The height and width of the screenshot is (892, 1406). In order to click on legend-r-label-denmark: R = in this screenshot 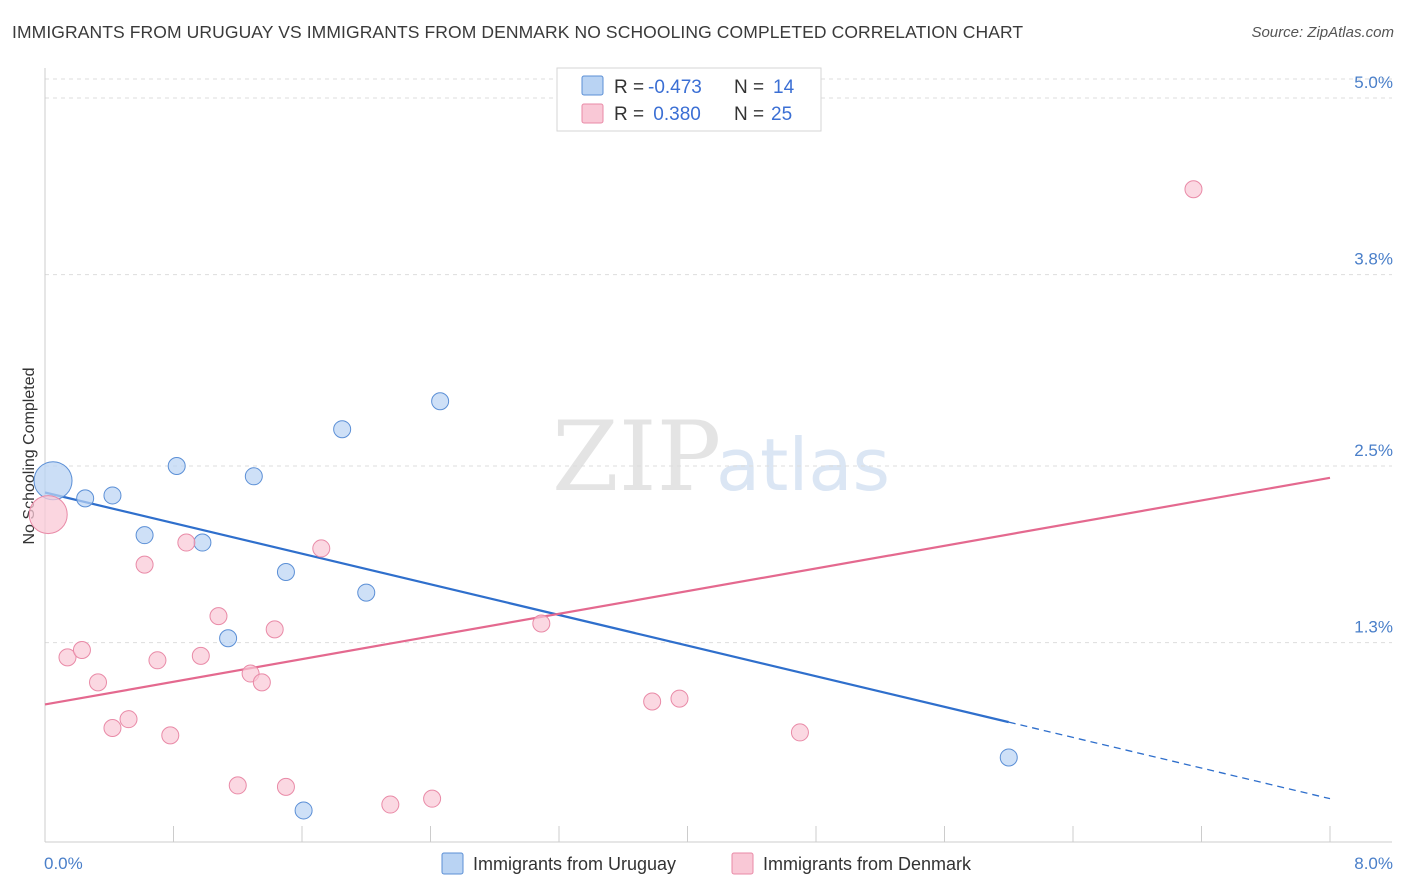, I will do `click(629, 114)`.